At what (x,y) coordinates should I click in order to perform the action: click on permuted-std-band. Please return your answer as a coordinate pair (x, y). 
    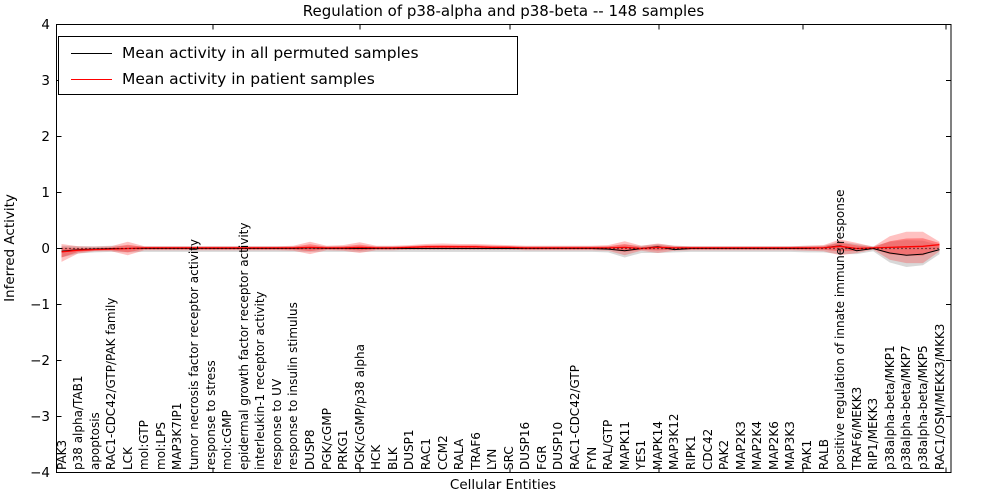
    Looking at the image, I should click on (500, 253).